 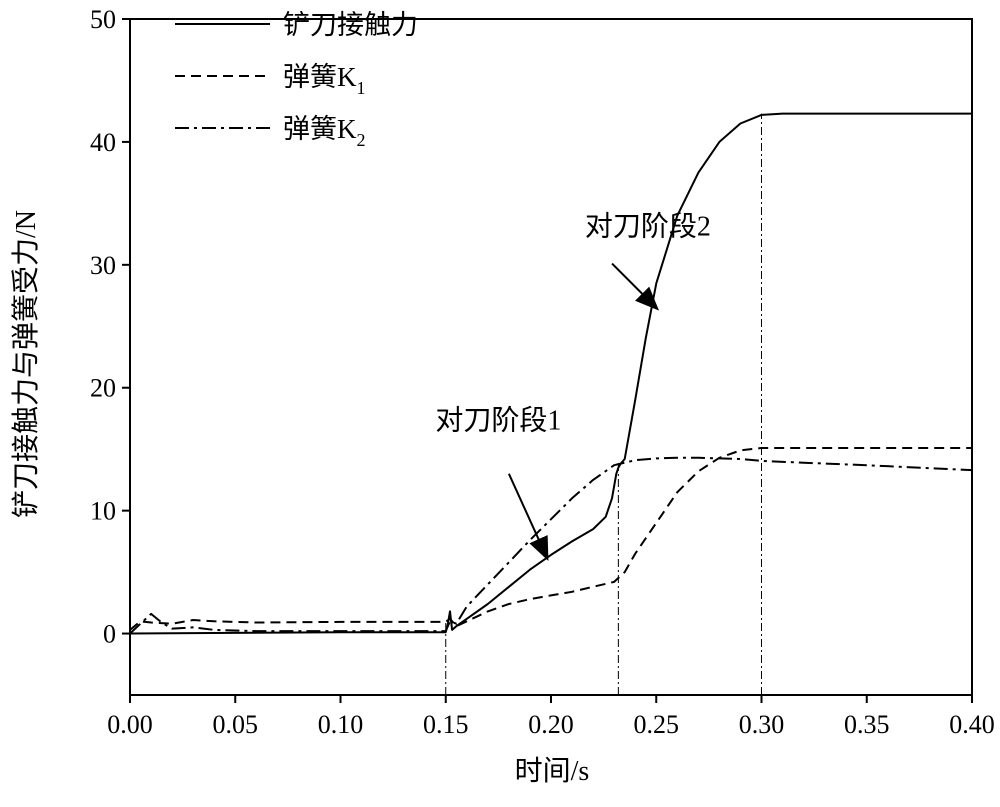 I want to click on x-tick-label: 0.25, so click(x=657, y=724).